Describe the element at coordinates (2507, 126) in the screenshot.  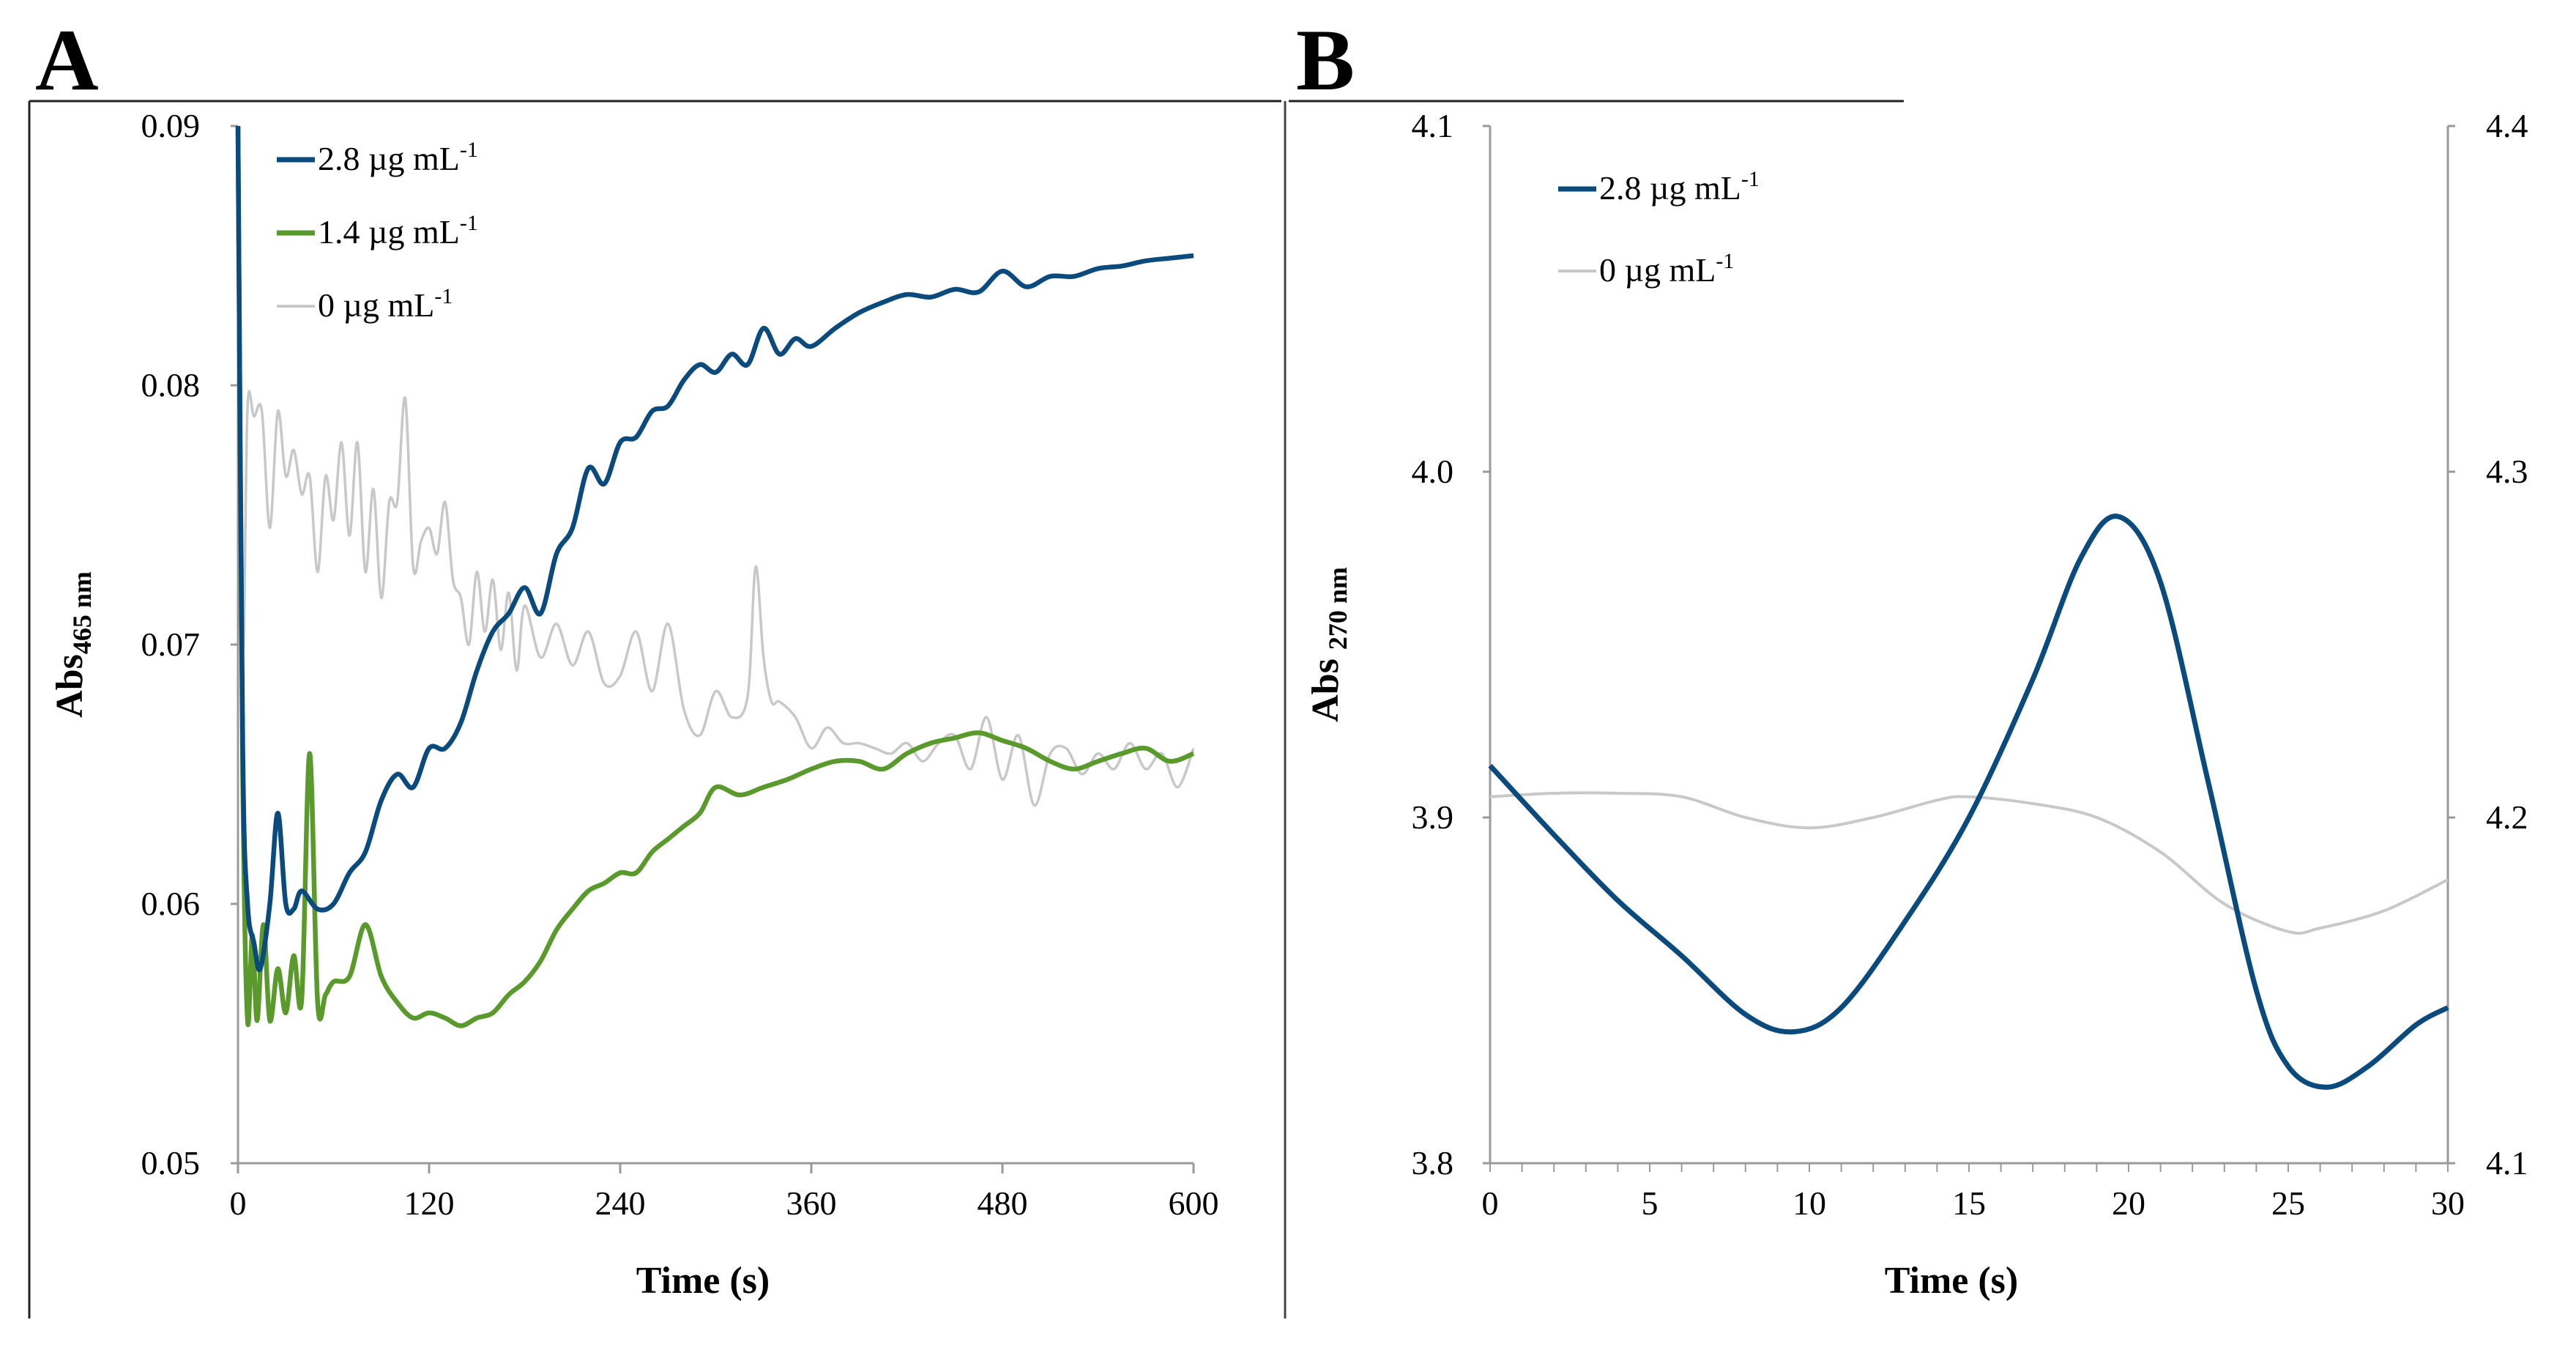
I see `chart-b-y2-tick-3: 4.4` at that location.